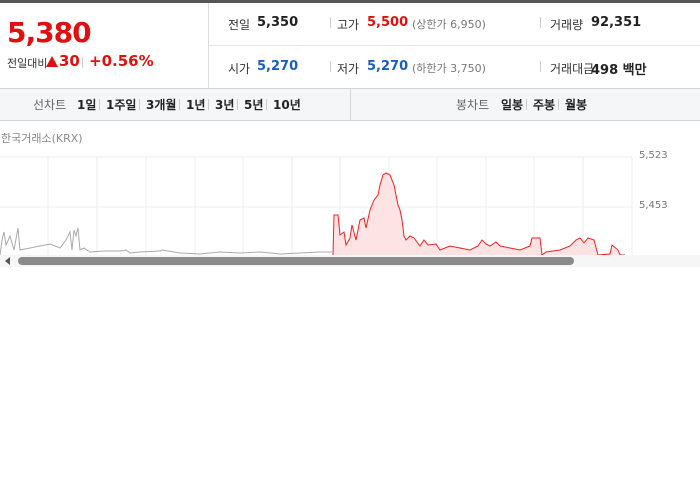 The height and width of the screenshot is (490, 700). Describe the element at coordinates (454, 45) in the screenshot. I see `row-divider` at that location.